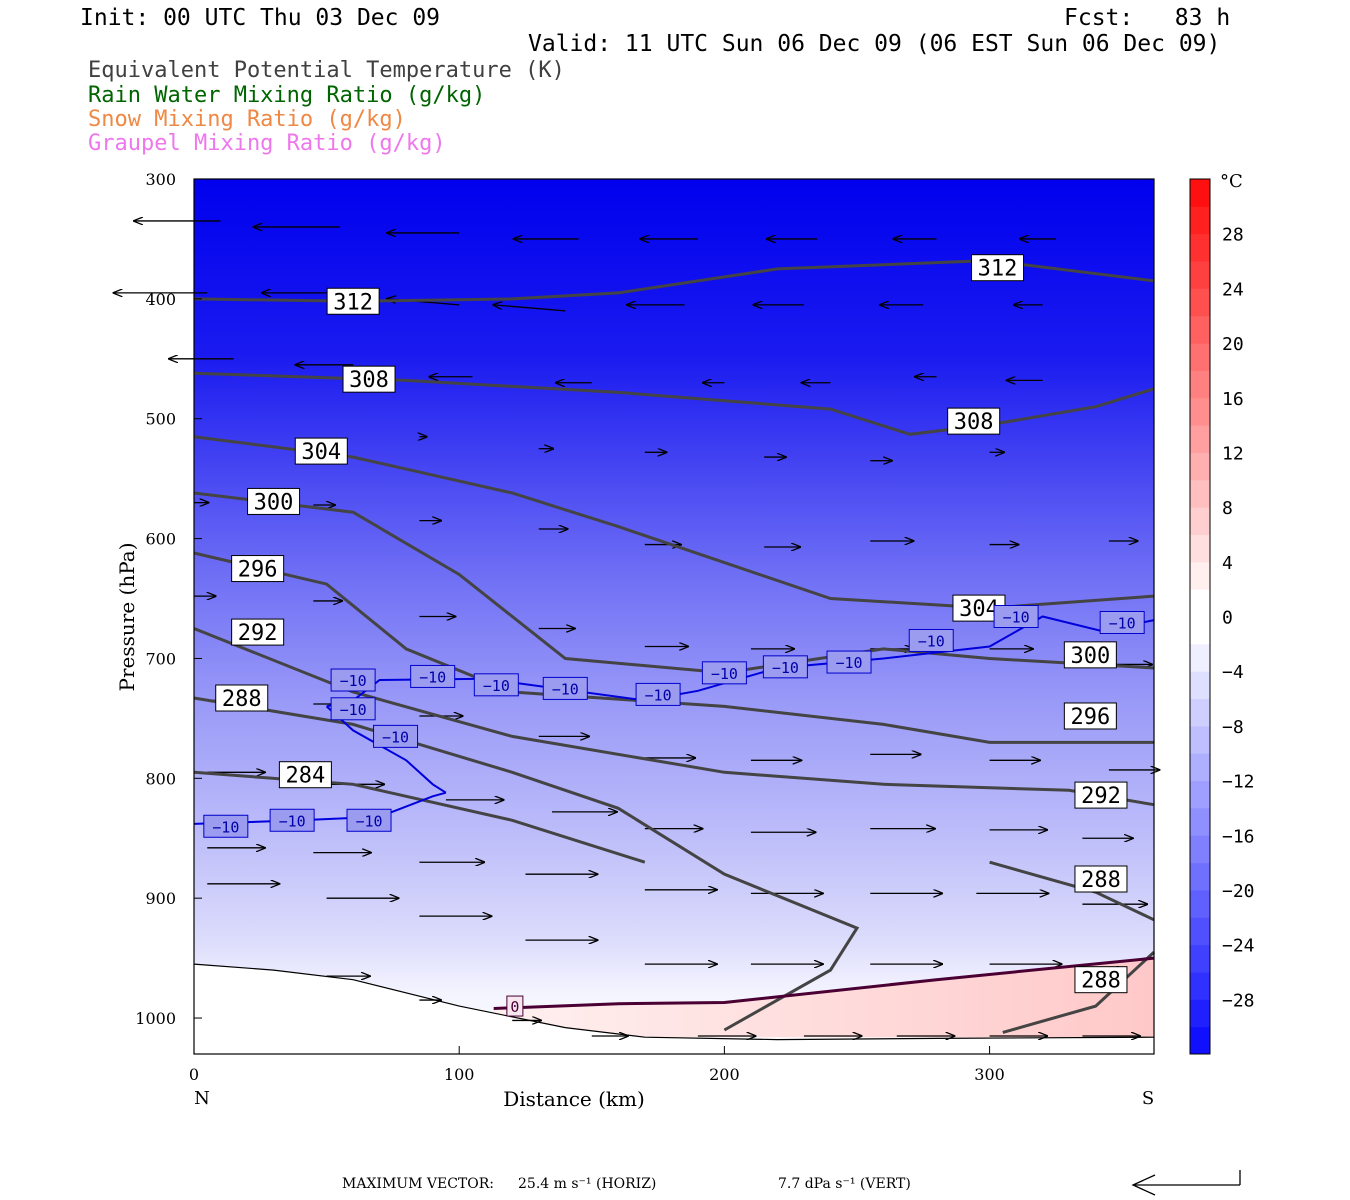  I want to click on y-tick-label: 700, so click(160, 658).